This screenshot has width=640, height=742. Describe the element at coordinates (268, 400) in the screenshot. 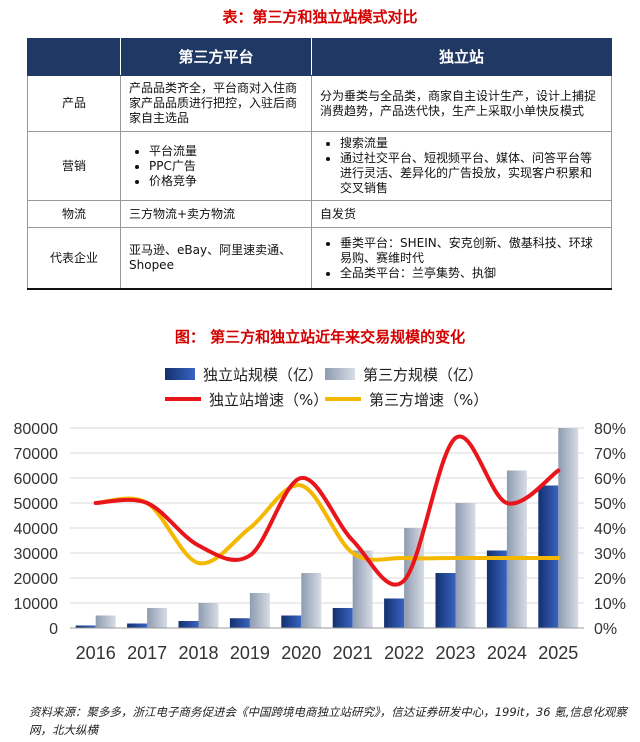

I see `legend-label: 独立站增速（%）` at that location.